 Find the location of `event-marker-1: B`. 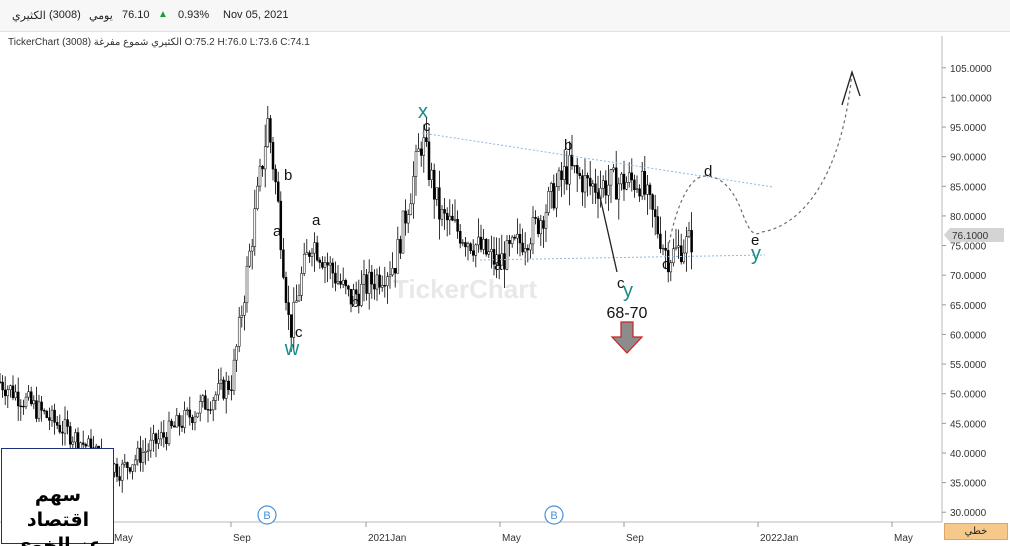

event-marker-1: B is located at coordinates (267, 515).